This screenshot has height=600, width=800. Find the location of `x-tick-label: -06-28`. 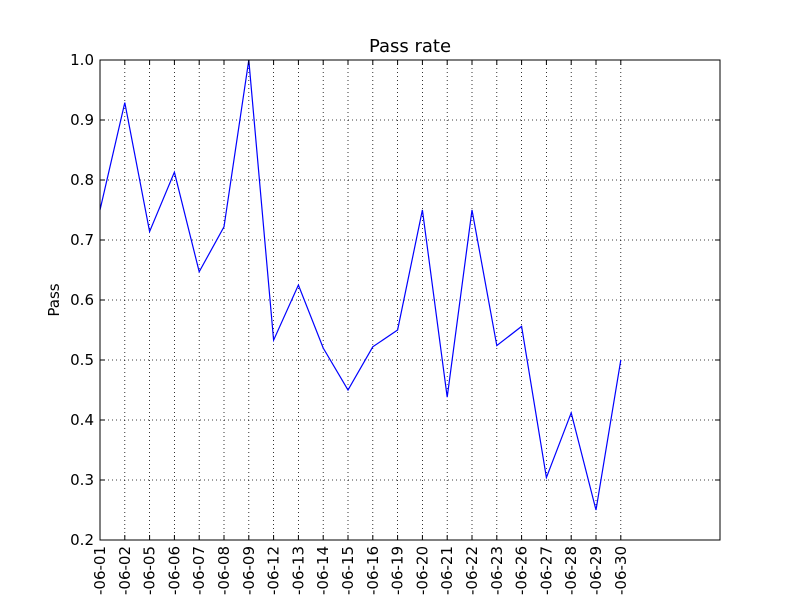

x-tick-label: -06-28 is located at coordinates (571, 570).